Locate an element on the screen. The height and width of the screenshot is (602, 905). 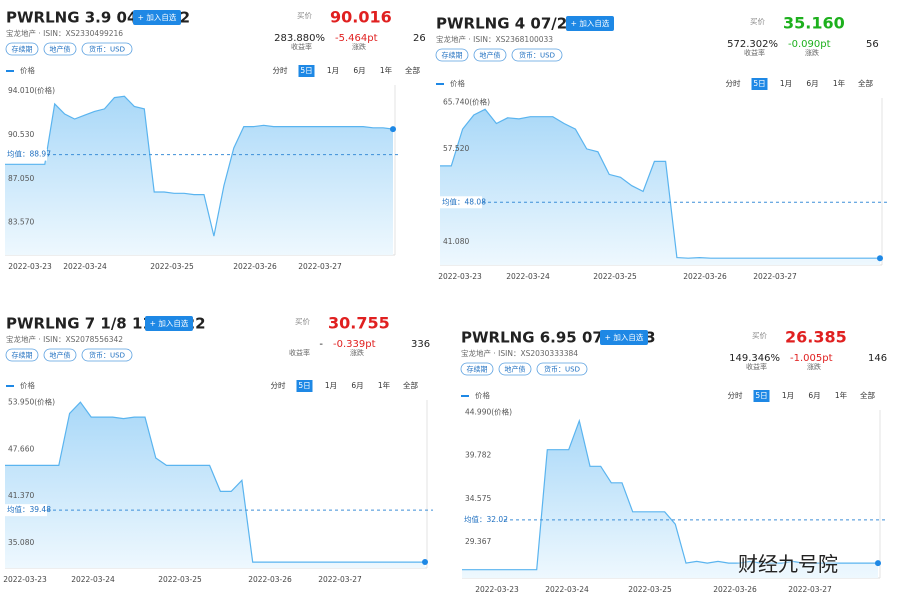
y-tick-label: 47.660 is located at coordinates (21, 448).